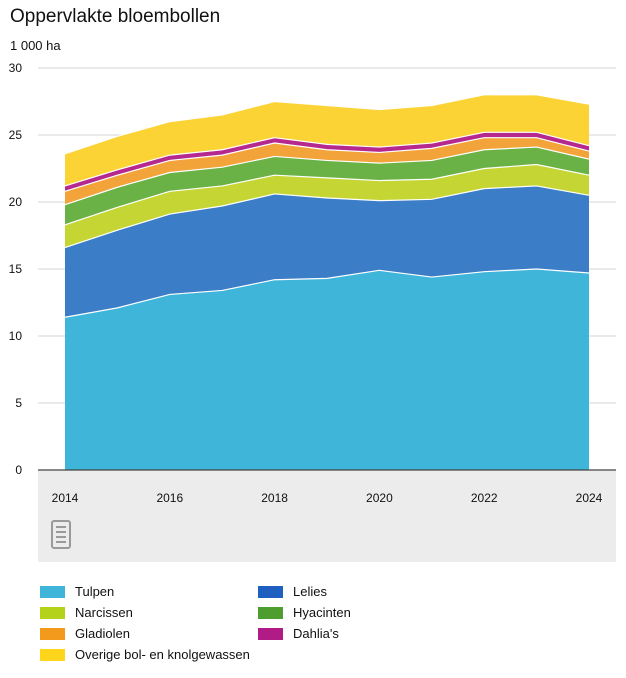  What do you see at coordinates (18, 470) in the screenshot?
I see `y-tick-label: 0` at bounding box center [18, 470].